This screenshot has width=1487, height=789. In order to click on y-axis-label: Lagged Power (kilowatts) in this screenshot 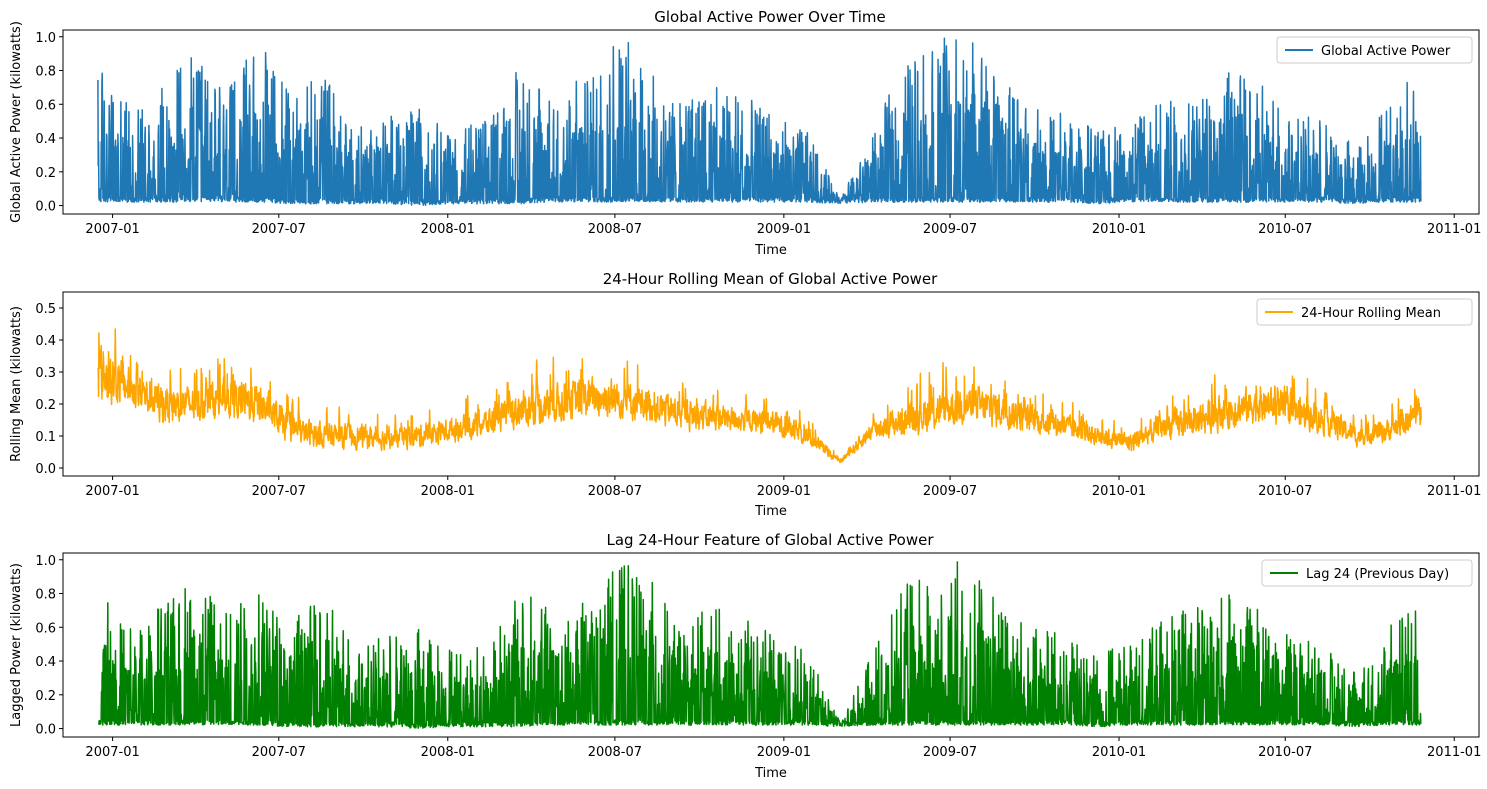, I will do `click(16, 645)`.